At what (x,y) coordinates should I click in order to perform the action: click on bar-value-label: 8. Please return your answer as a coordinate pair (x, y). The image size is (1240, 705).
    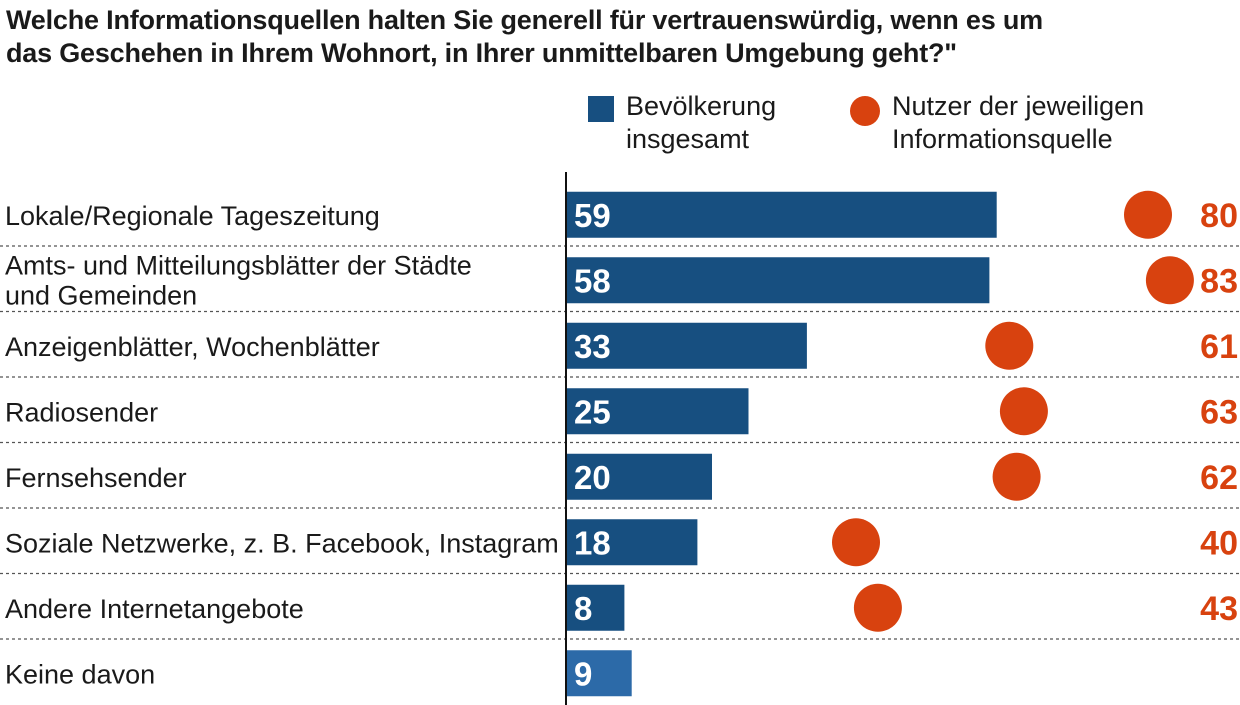
    Looking at the image, I should click on (583, 608).